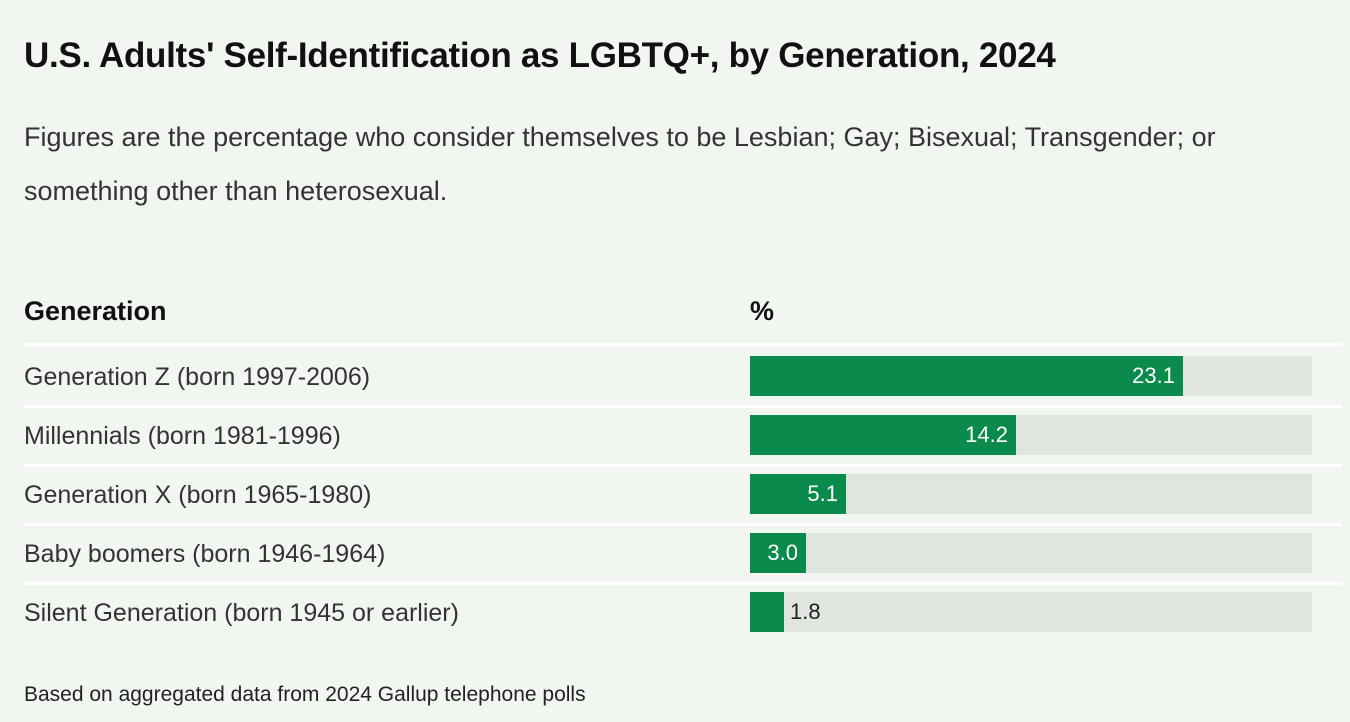 This screenshot has width=1350, height=722. Describe the element at coordinates (762, 311) in the screenshot. I see `percent-column-header: %` at that location.